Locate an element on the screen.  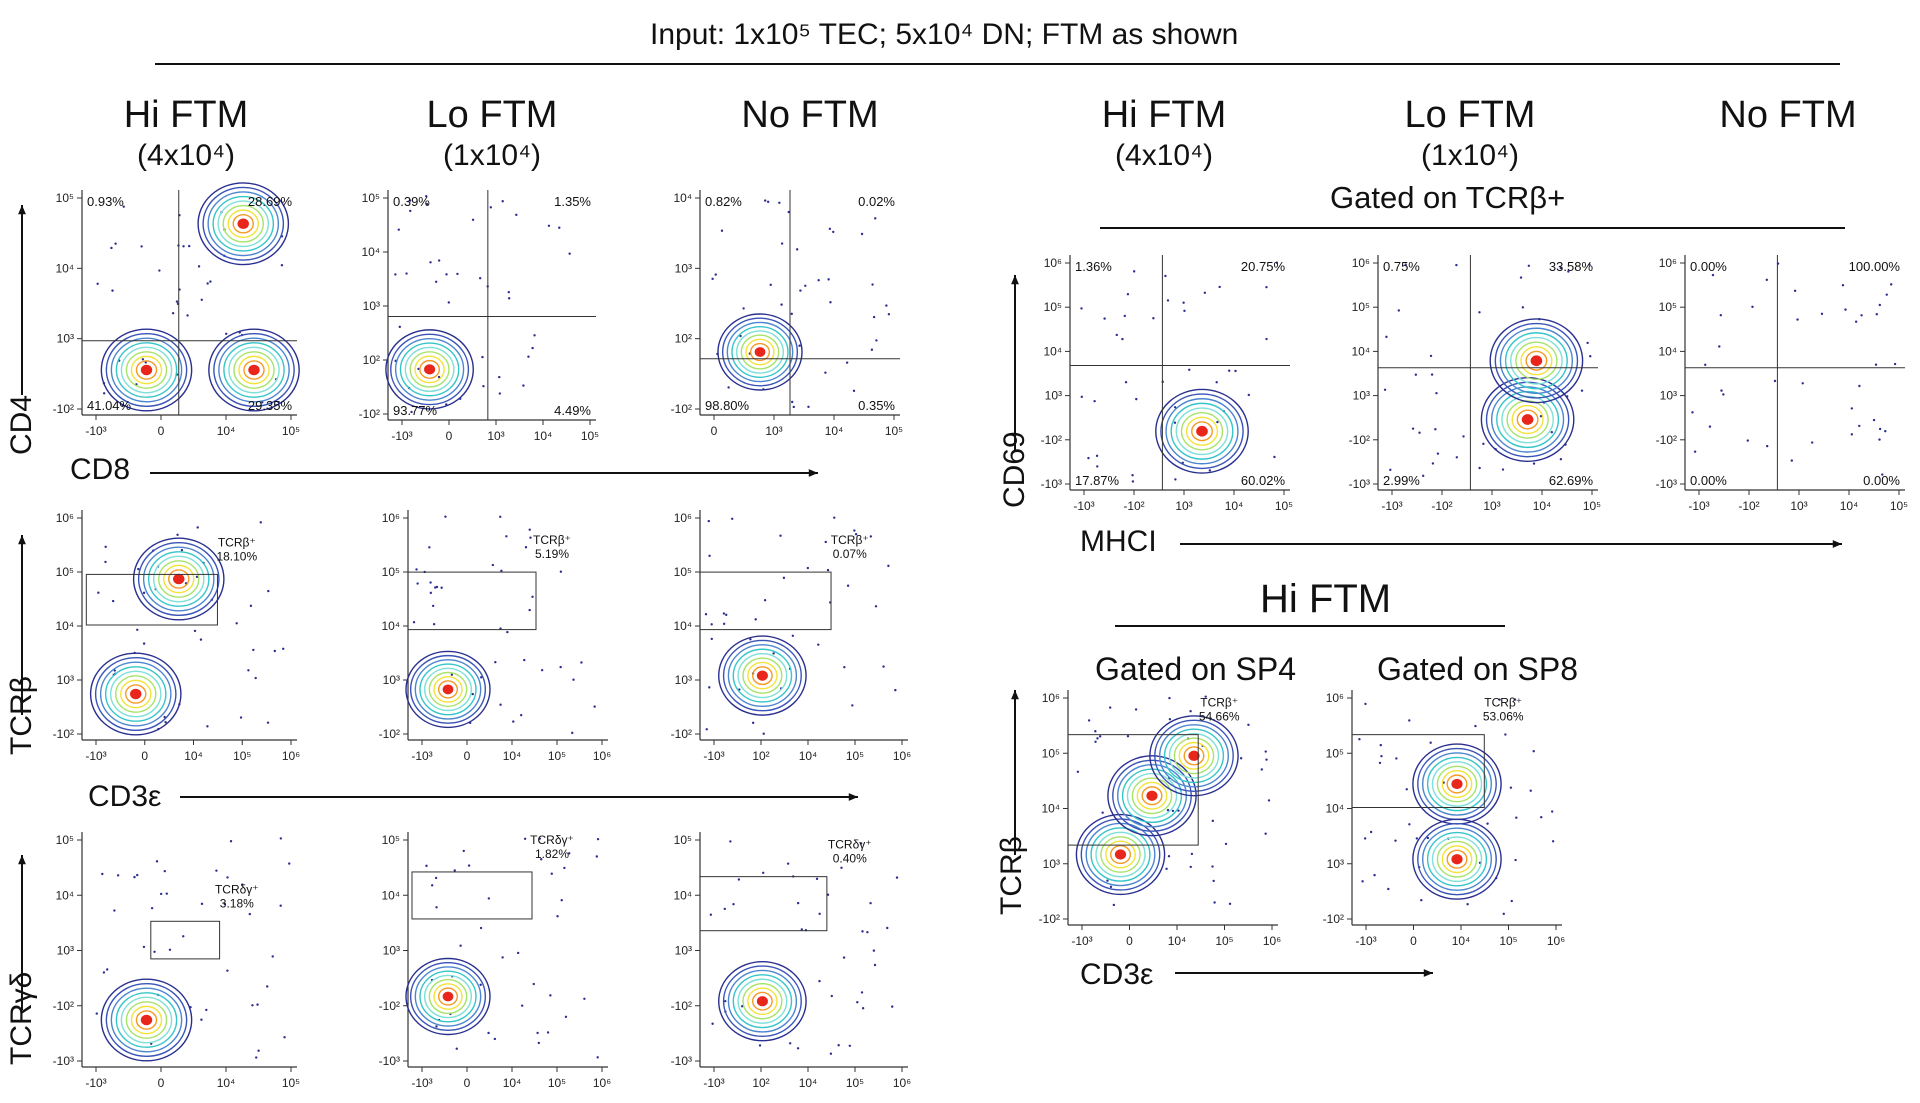
gate-label: TCRβ⁺ is located at coordinates (552, 540).